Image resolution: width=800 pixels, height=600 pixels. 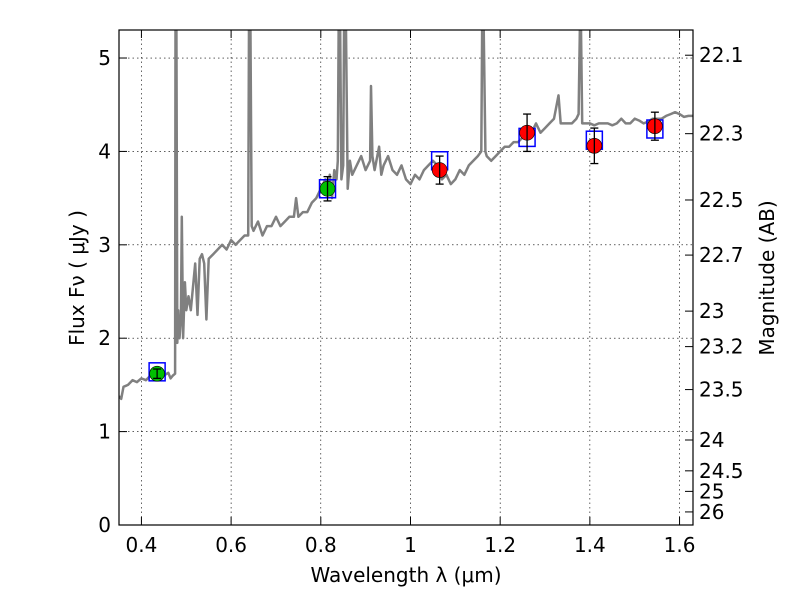 I want to click on y-tick-label: 5, so click(x=104, y=58).